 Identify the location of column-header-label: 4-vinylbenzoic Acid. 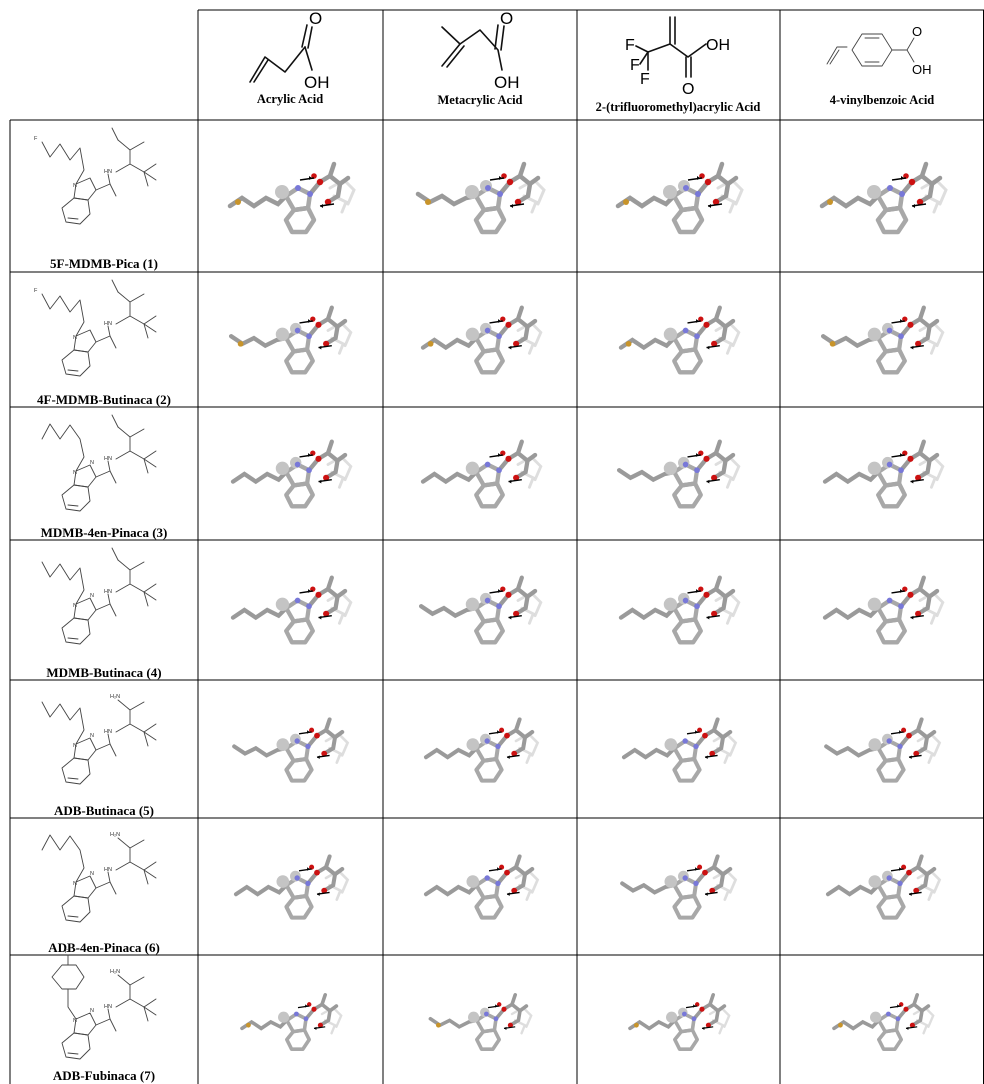
(882, 100).